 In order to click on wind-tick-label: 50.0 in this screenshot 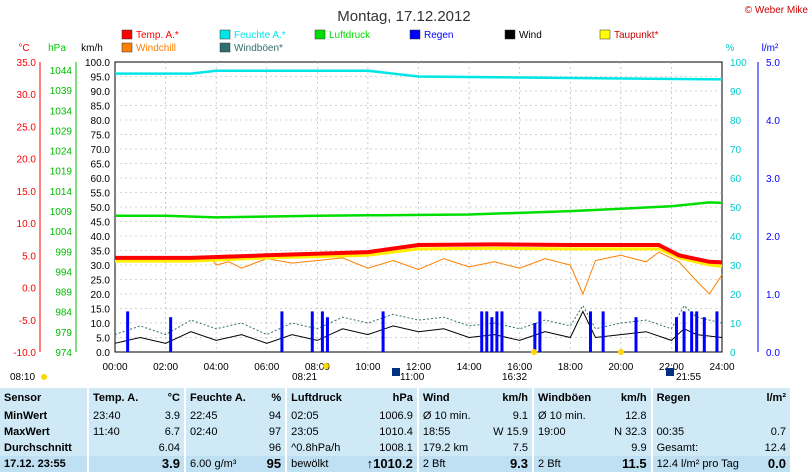, I will do `click(101, 208)`.